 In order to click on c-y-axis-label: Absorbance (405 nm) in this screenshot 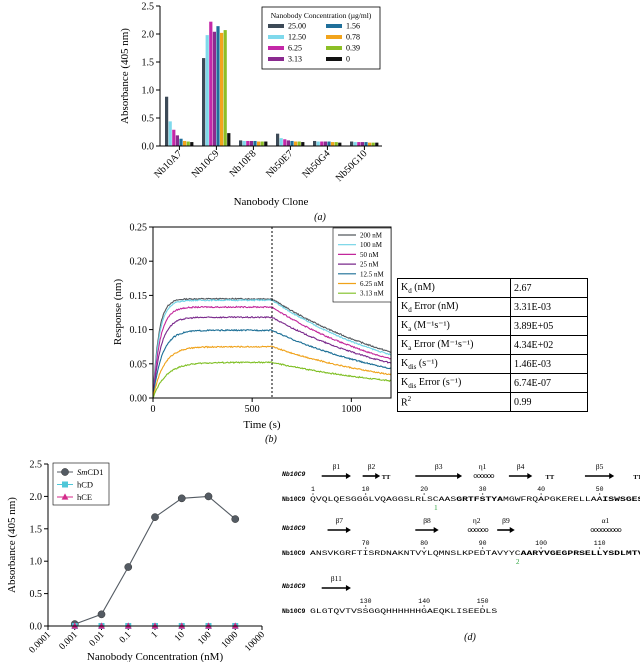, I will do `click(12, 545)`.